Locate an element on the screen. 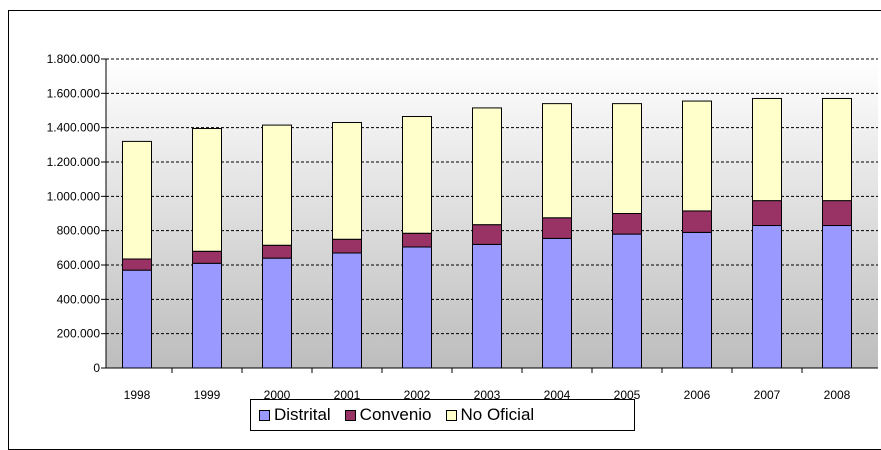 This screenshot has width=881, height=450. legend-item-convenio: Convenio is located at coordinates (388, 415).